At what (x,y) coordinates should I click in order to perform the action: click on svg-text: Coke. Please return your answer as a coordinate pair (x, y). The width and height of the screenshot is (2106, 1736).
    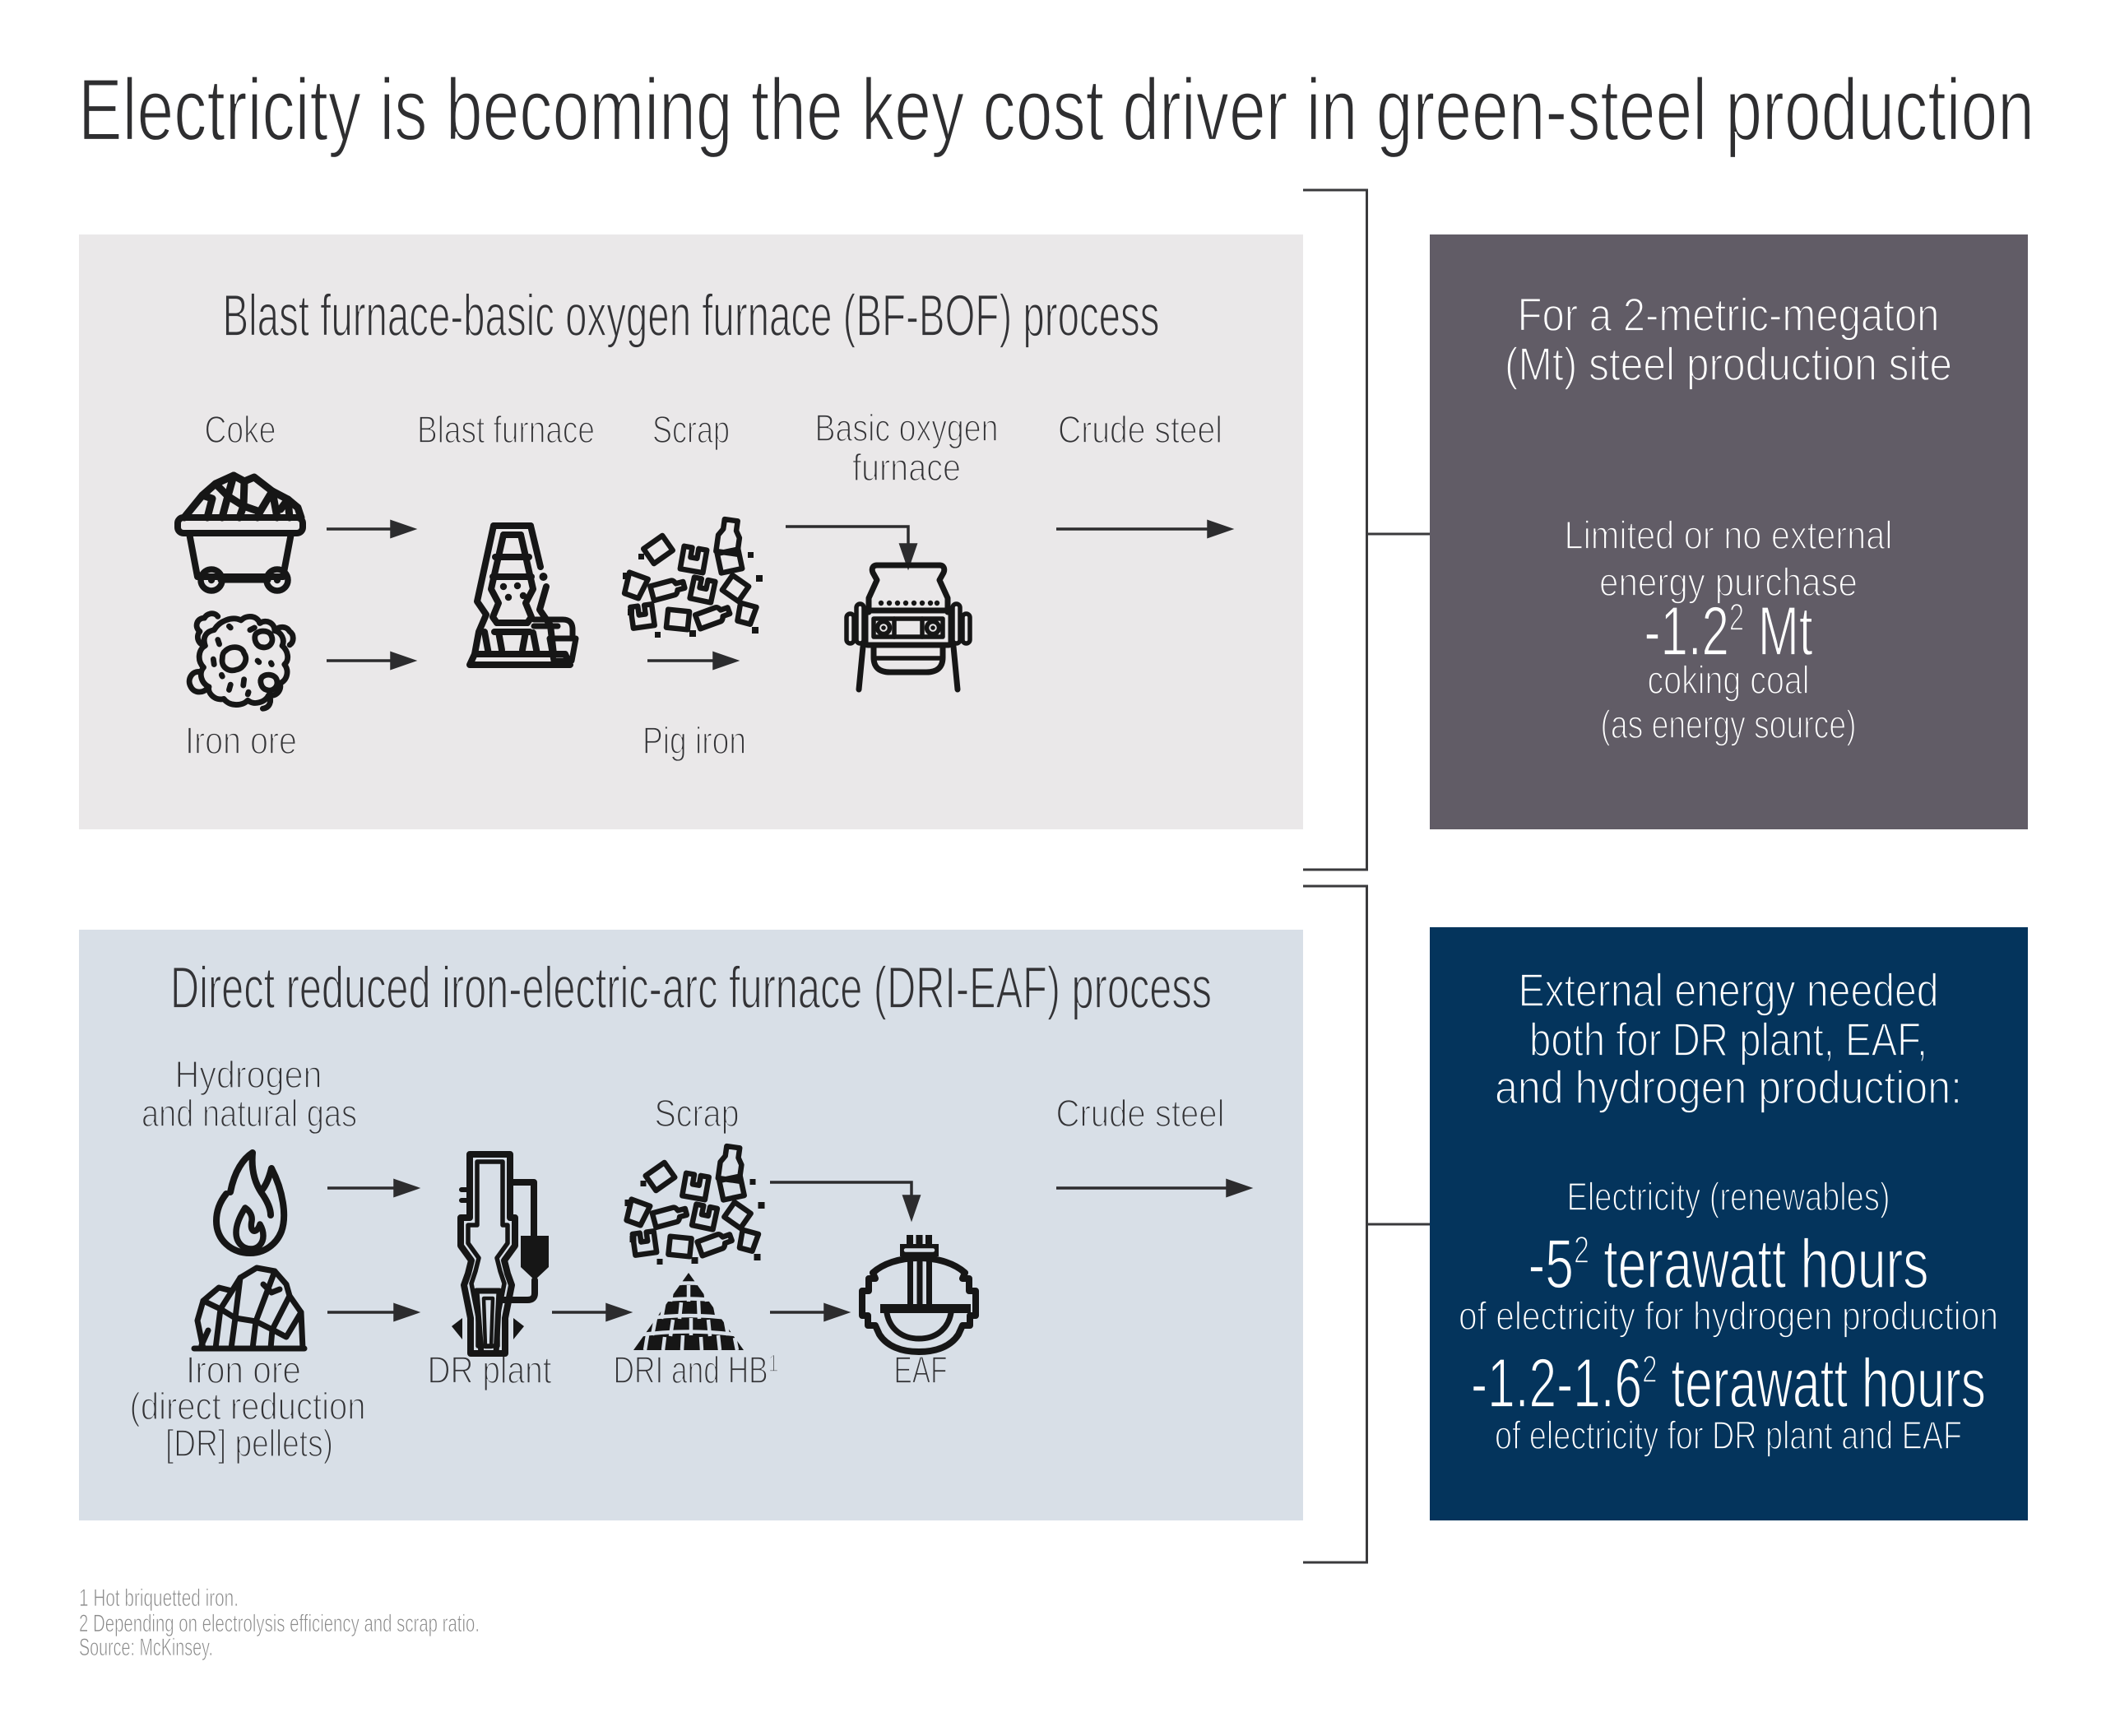
    Looking at the image, I should click on (240, 429).